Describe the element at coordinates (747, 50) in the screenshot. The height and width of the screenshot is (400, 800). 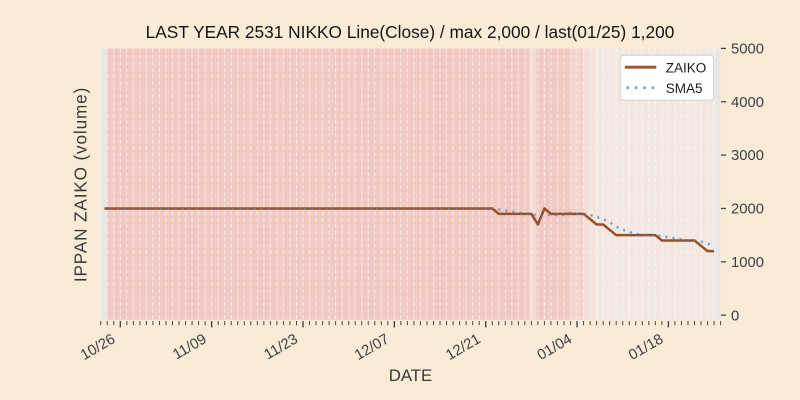
I see `svg-text: 5000` at that location.